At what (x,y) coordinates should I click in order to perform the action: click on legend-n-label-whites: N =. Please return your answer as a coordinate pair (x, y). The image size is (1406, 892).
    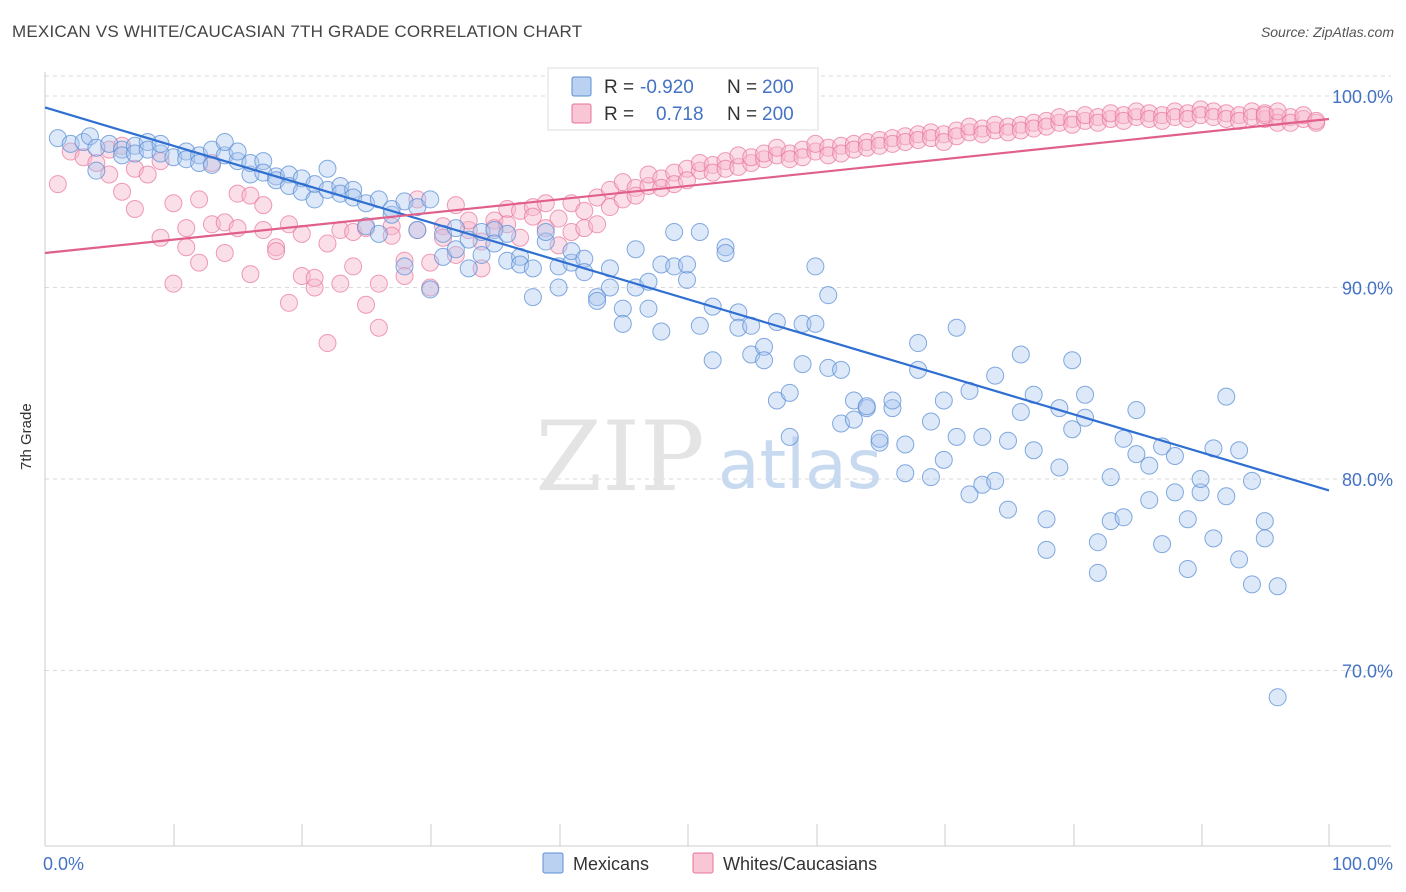
    Looking at the image, I should click on (742, 114).